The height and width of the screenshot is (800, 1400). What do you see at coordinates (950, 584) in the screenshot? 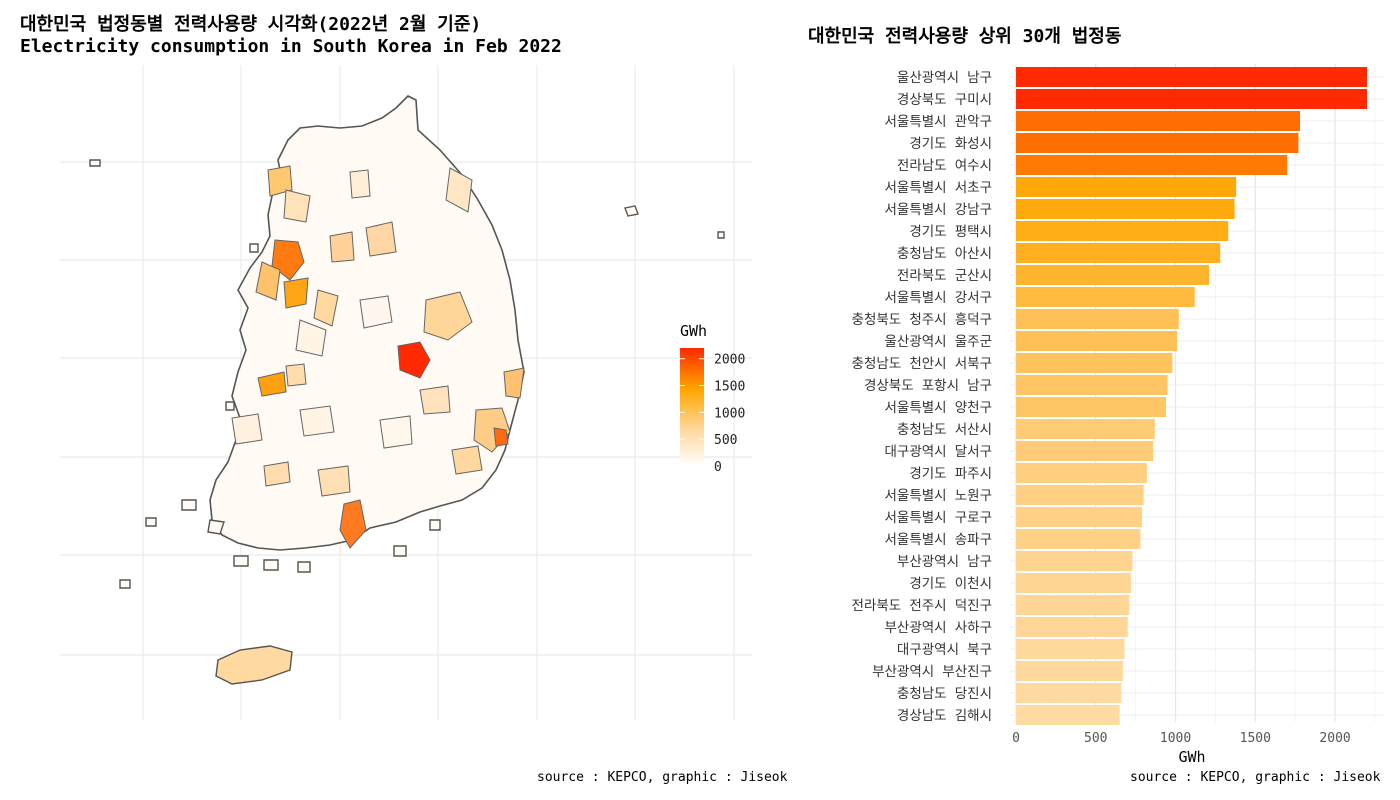
I see `bar-category-label: 경기도 이천시` at bounding box center [950, 584].